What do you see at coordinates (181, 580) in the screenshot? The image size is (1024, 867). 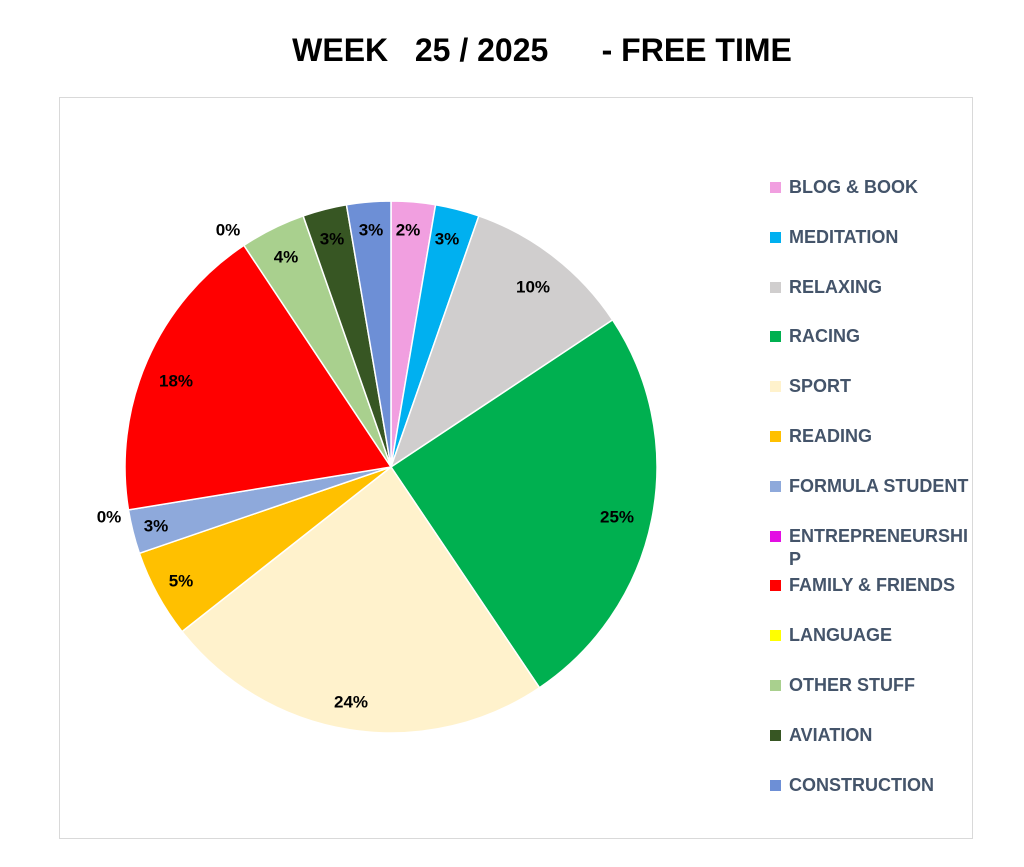 I see `data-label-reading: 5%` at bounding box center [181, 580].